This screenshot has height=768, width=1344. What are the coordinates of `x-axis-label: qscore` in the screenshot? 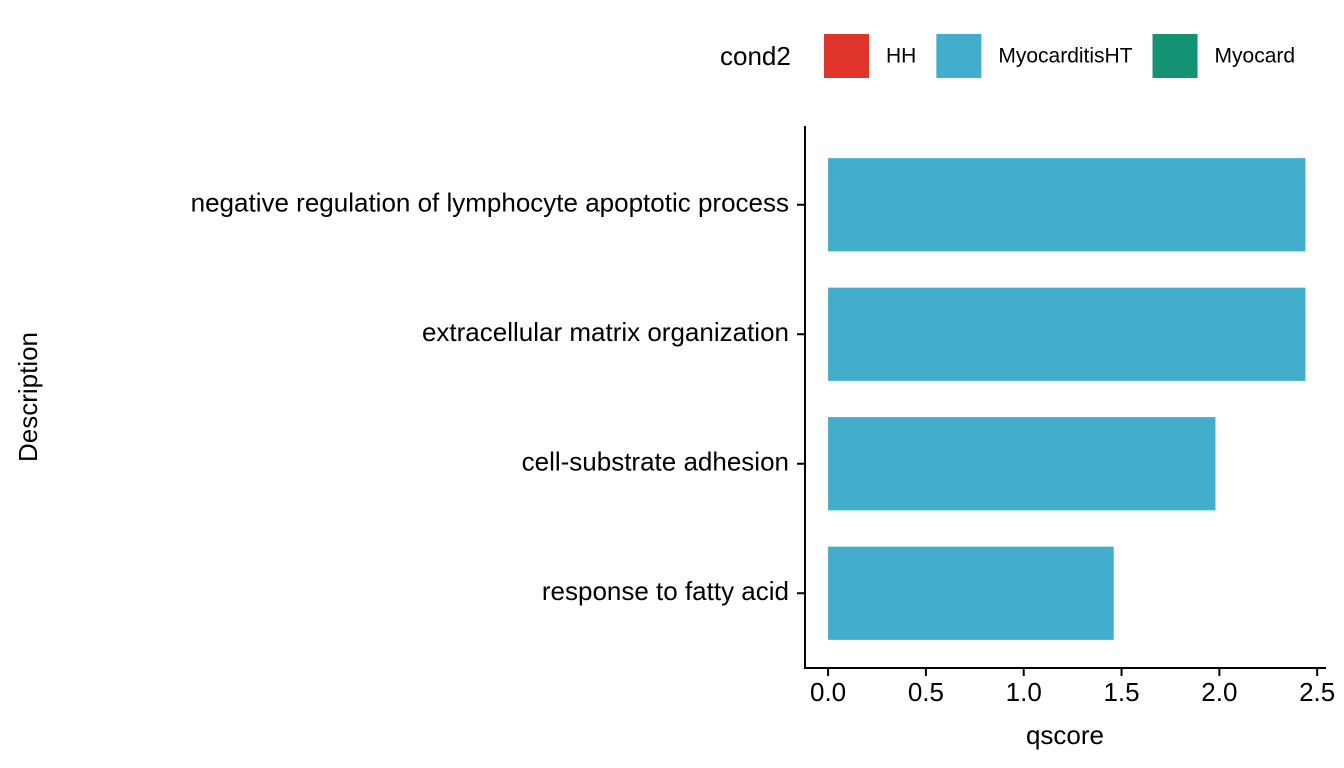 It's located at (1065, 735).